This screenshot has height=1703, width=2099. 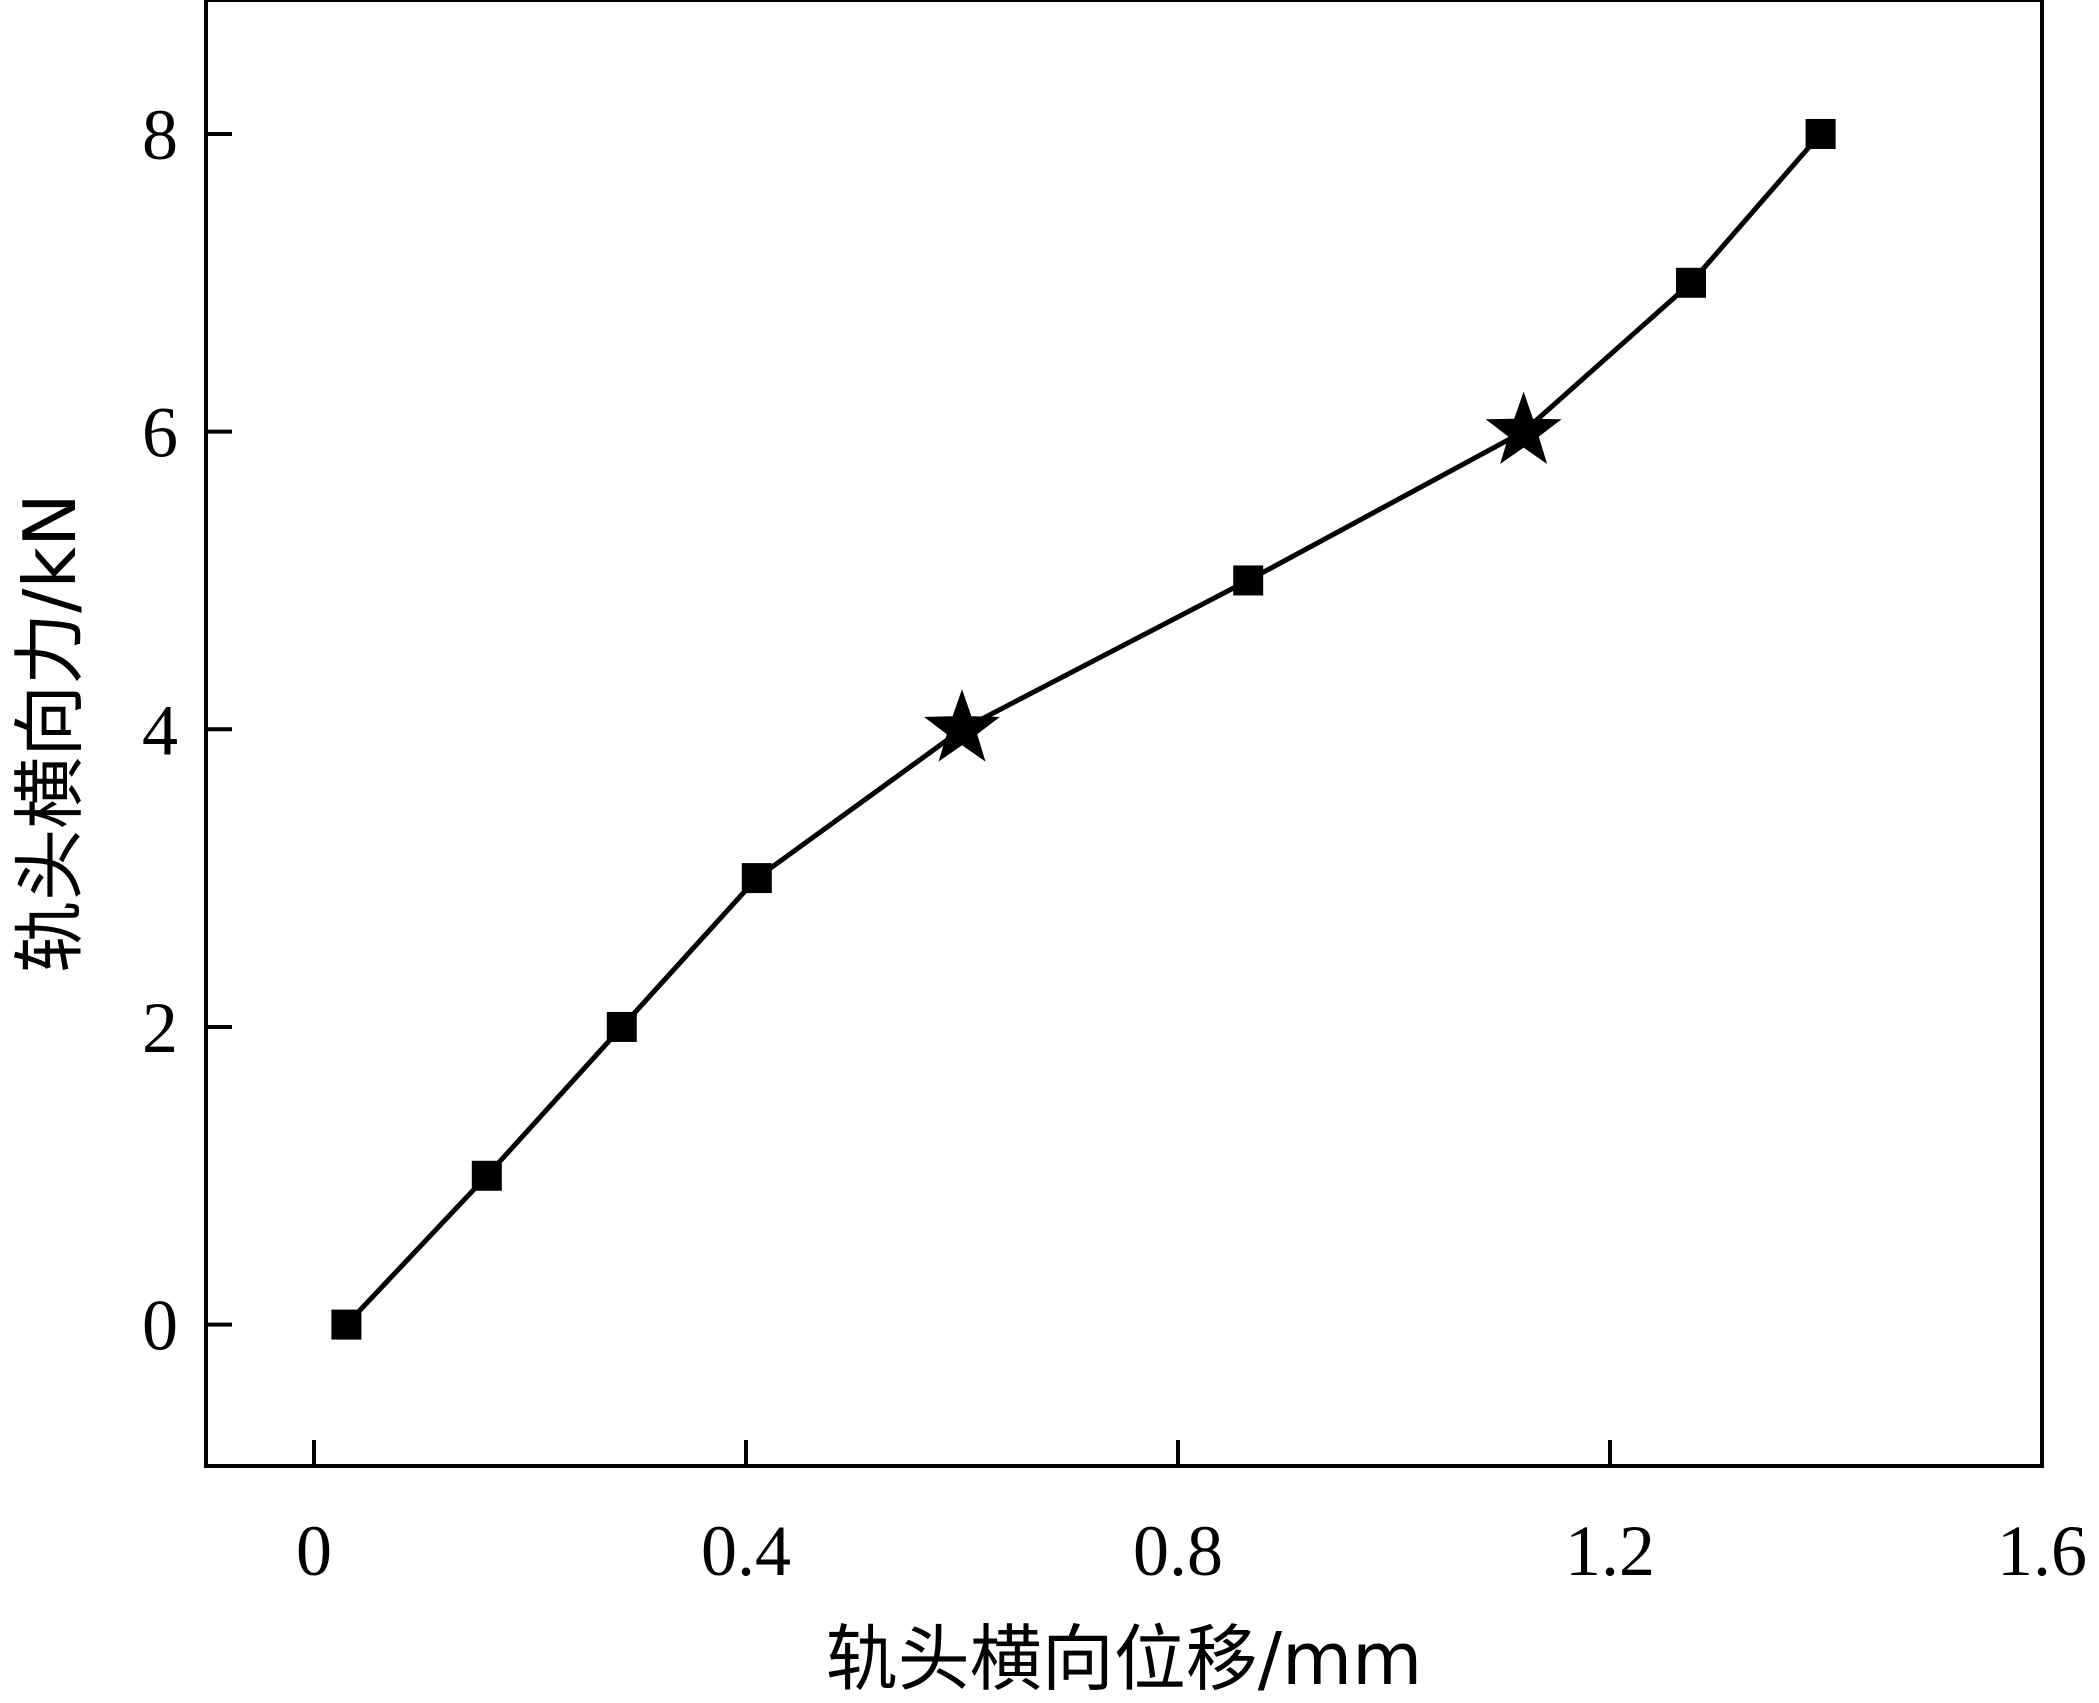 I want to click on y-tick-label: 2, so click(x=160, y=1028).